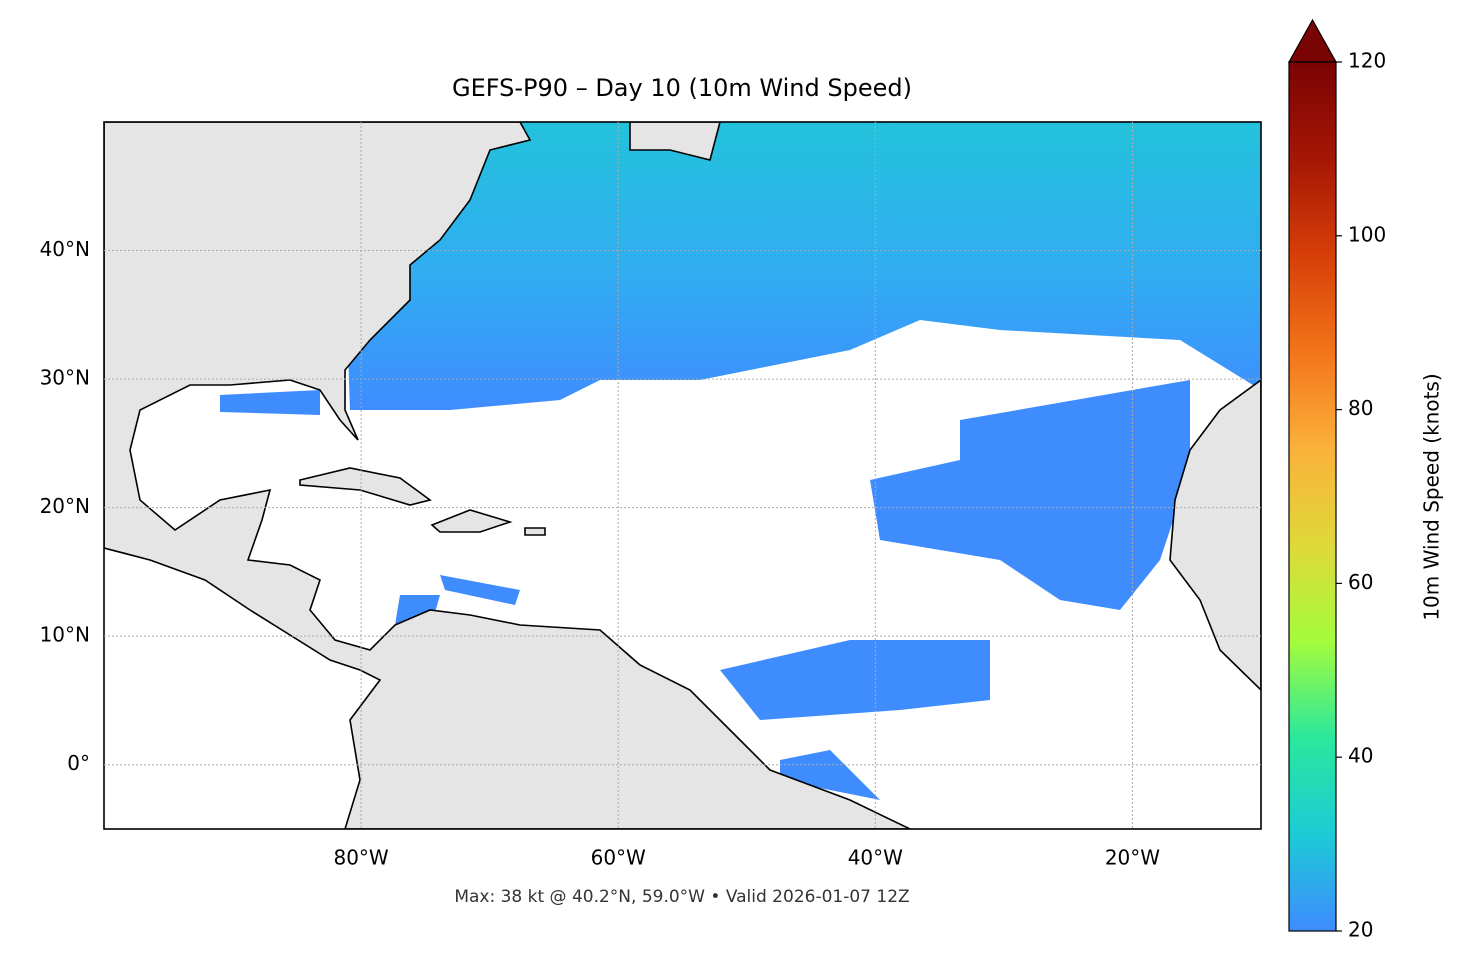 The height and width of the screenshot is (973, 1466). Describe the element at coordinates (1360, 408) in the screenshot. I see `colorbar-tick-label: 80` at that location.